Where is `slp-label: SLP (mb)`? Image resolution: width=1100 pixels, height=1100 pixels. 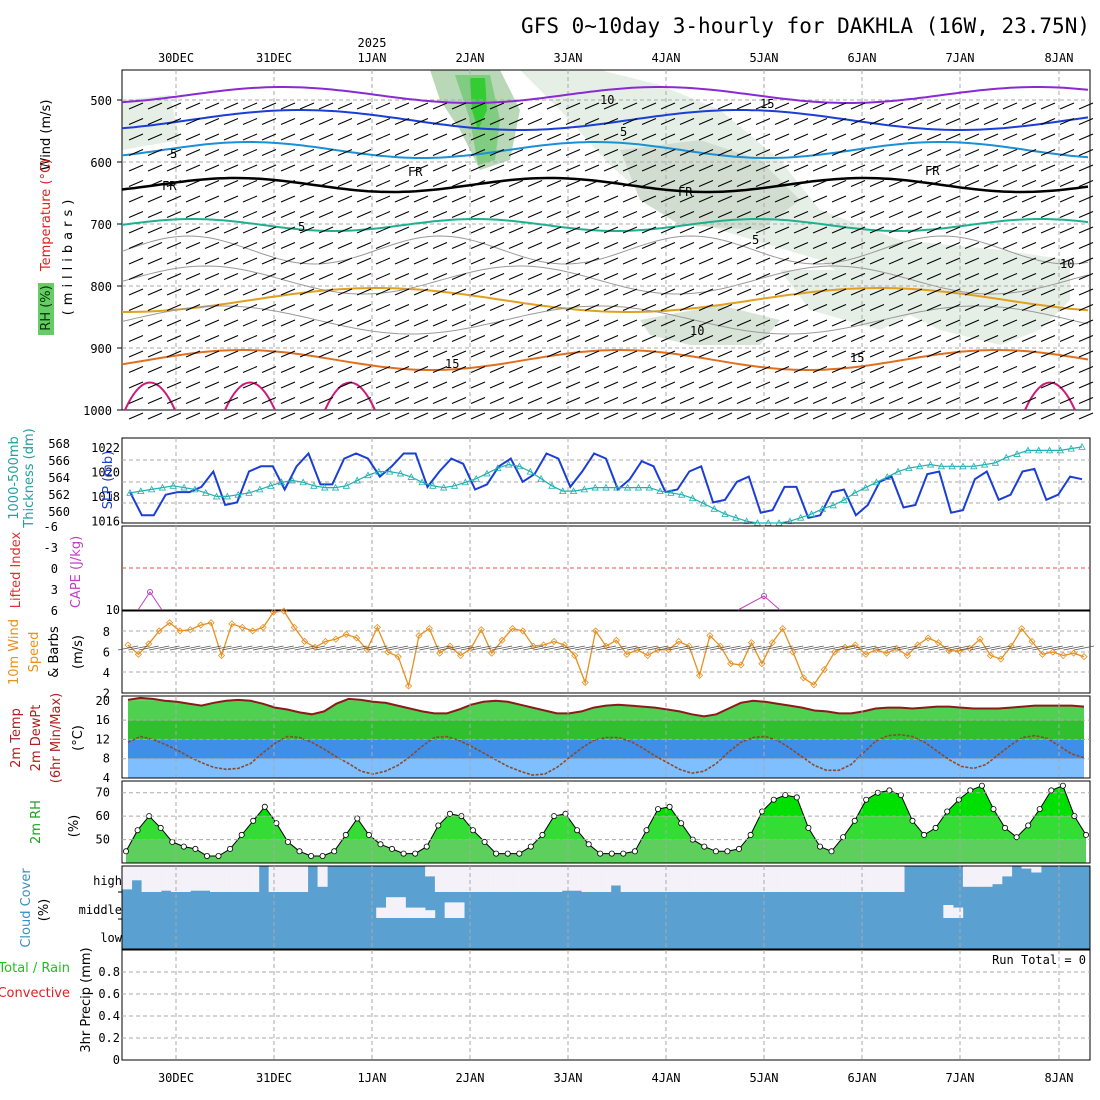
slp-label: SLP (mb) is located at coordinates (108, 480).